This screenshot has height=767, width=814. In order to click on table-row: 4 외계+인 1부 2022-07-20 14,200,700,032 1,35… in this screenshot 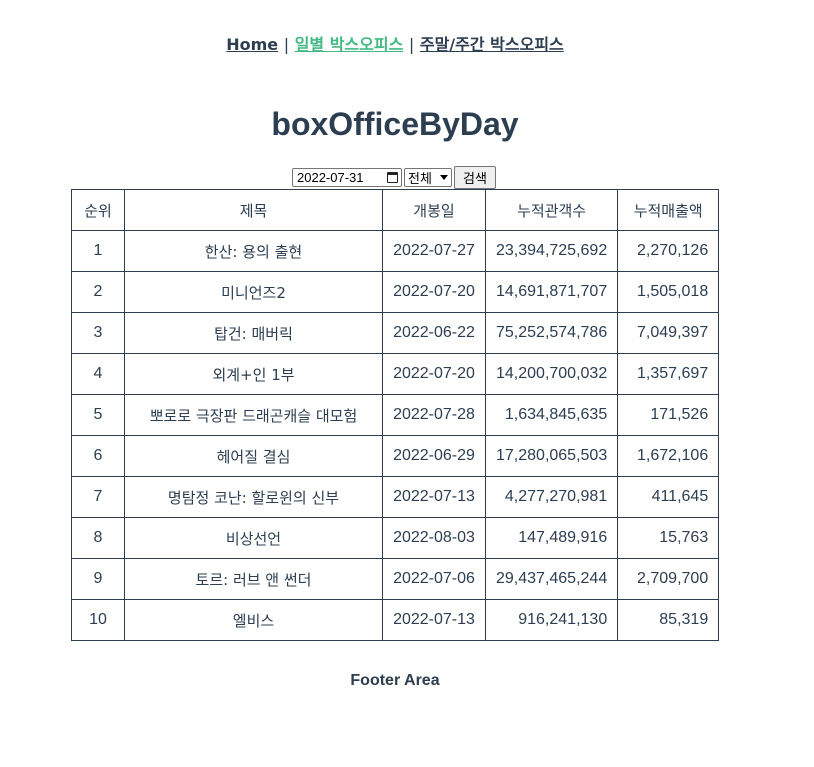, I will do `click(395, 374)`.